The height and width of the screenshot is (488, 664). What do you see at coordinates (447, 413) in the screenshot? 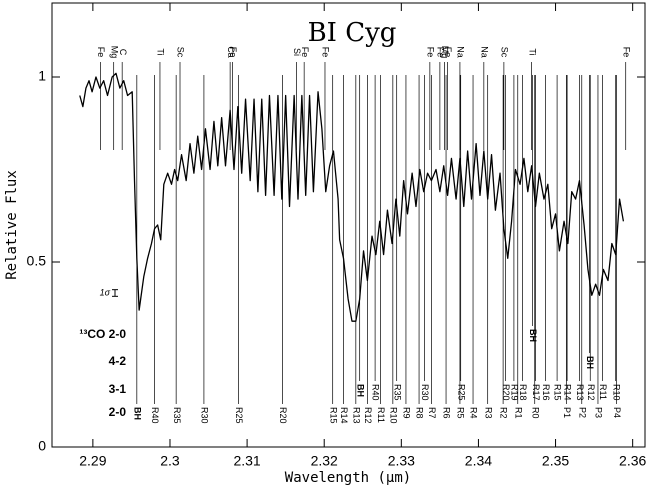
I see `co-label: R6` at bounding box center [447, 413].